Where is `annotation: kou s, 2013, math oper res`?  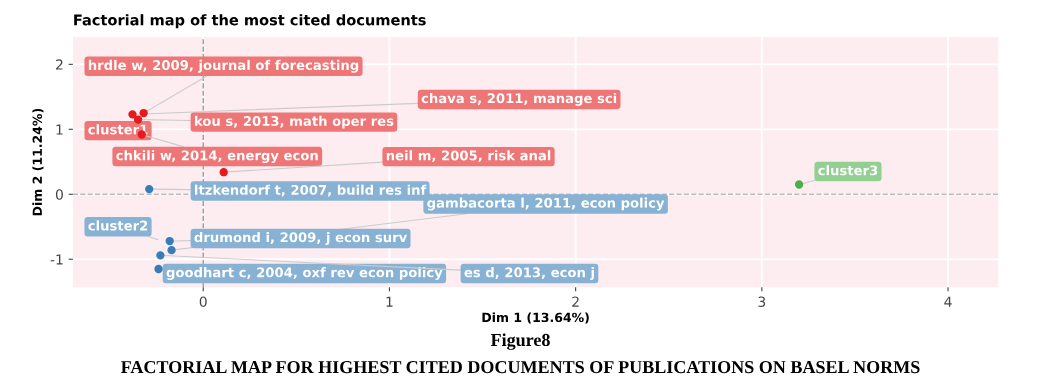 annotation: kou s, 2013, math oper res is located at coordinates (294, 122).